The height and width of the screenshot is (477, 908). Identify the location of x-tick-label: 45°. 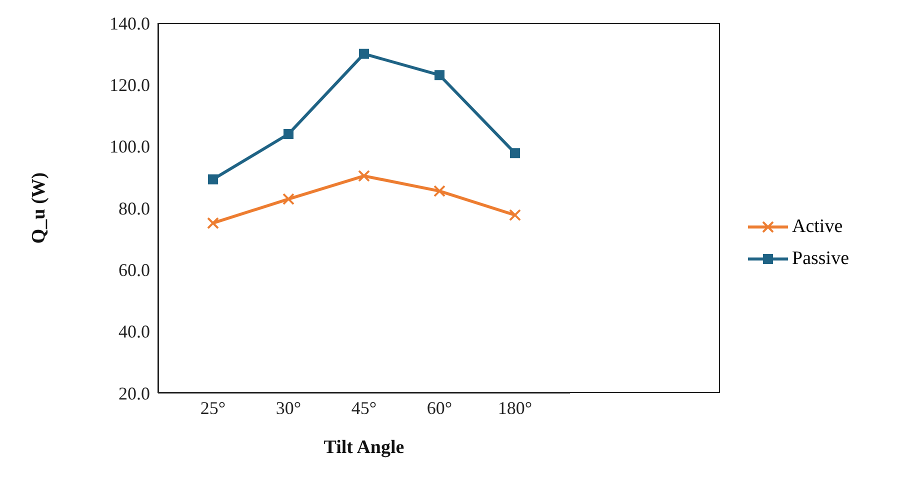
(364, 408).